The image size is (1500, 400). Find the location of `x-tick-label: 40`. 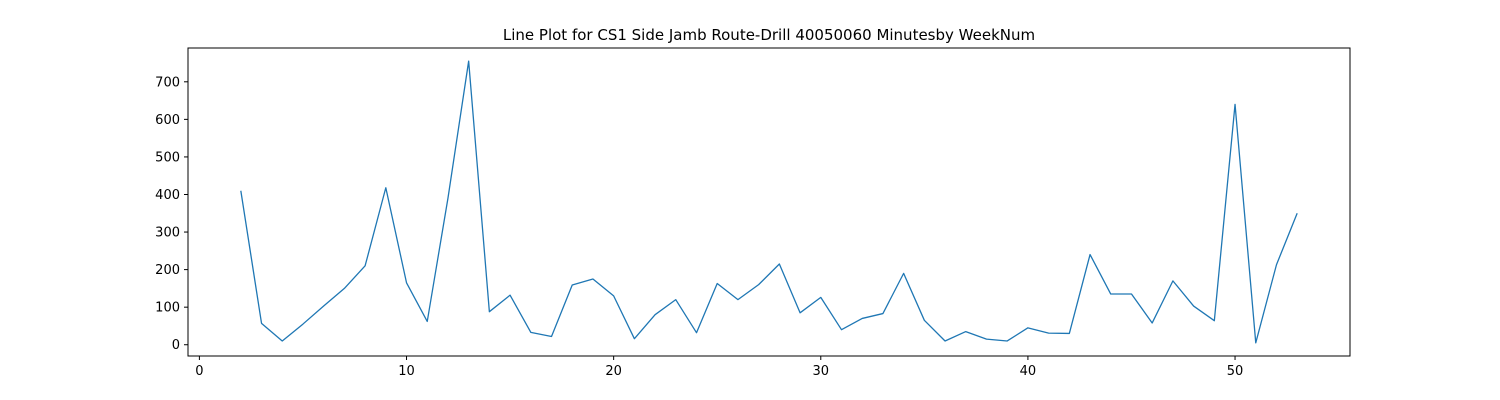

x-tick-label: 40 is located at coordinates (1028, 371).